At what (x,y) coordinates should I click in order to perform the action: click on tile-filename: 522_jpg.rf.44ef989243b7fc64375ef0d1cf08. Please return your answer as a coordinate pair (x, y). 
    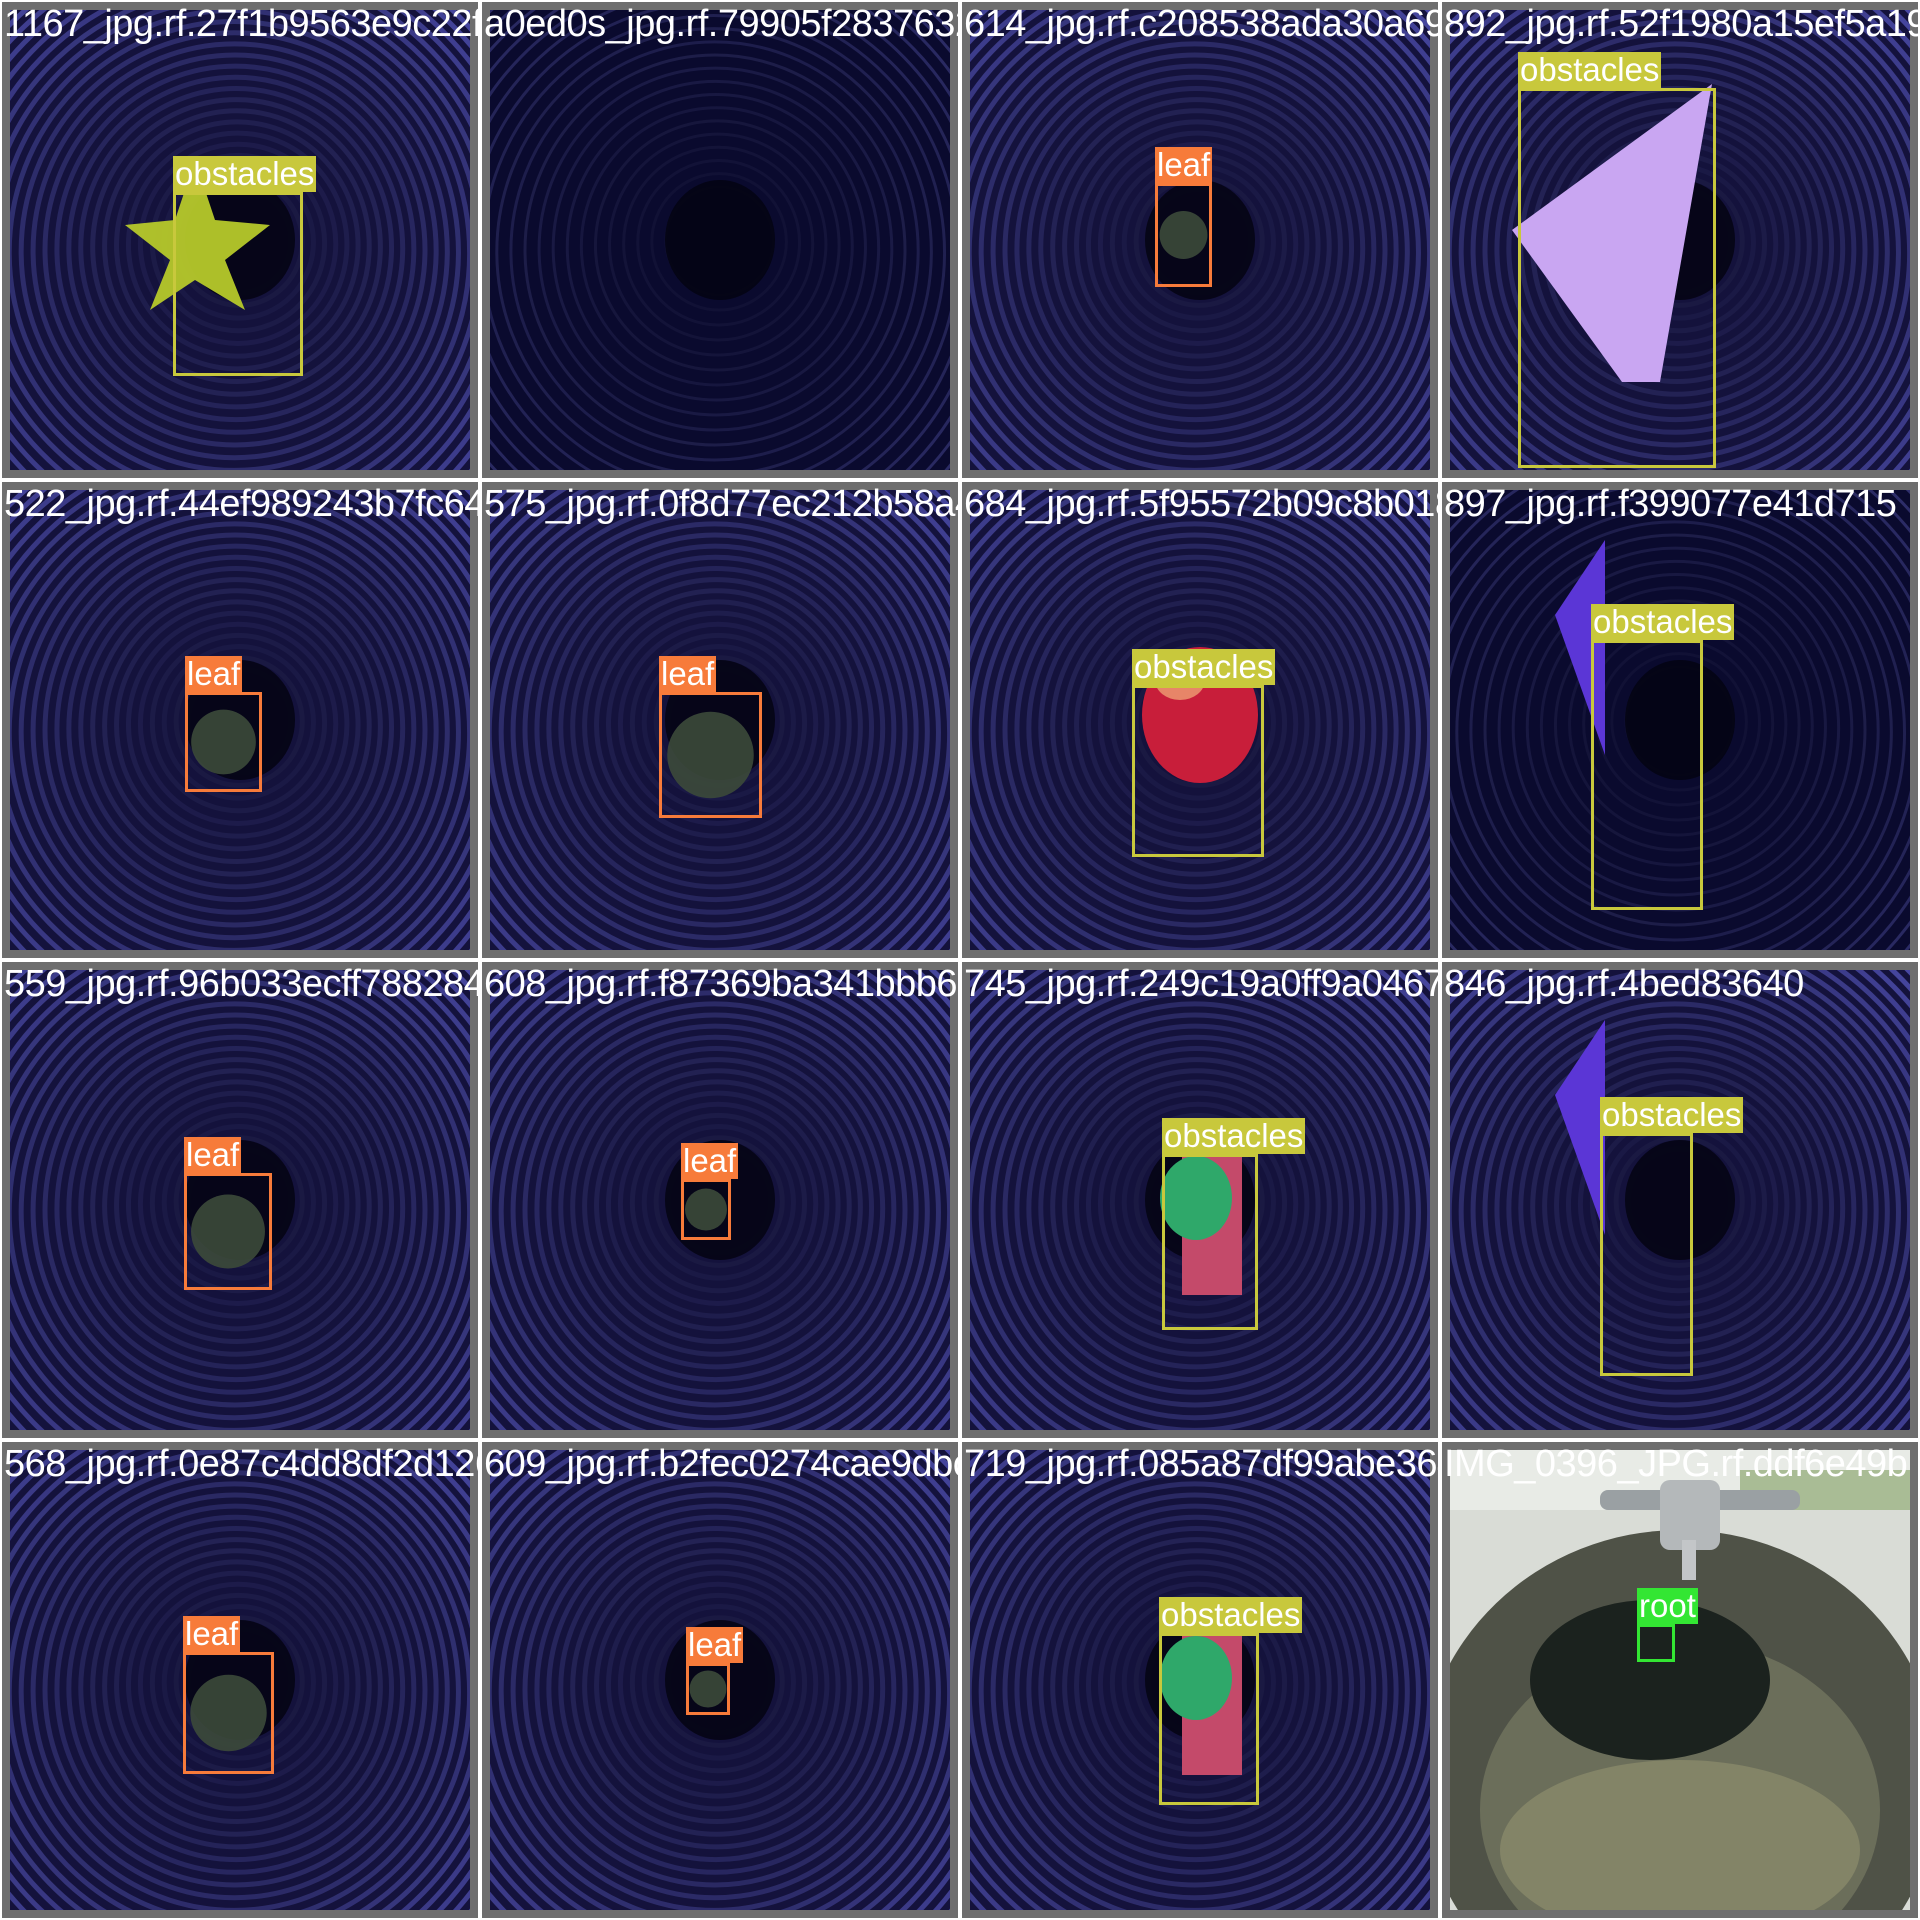
    Looking at the image, I should click on (241, 504).